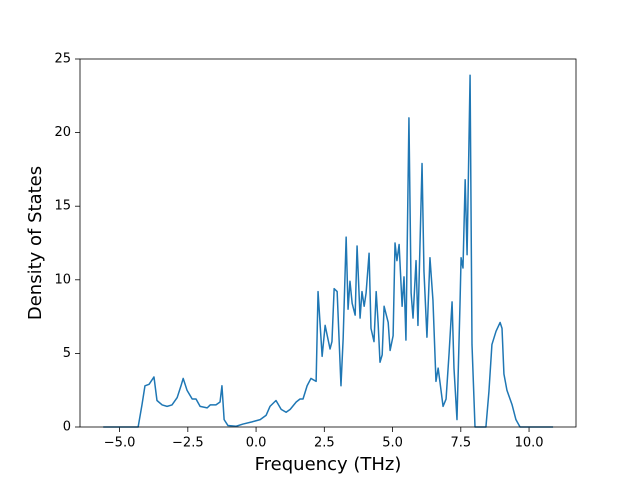 This screenshot has height=480, width=640. I want to click on x-axis-label: Frequency (THz), so click(328, 464).